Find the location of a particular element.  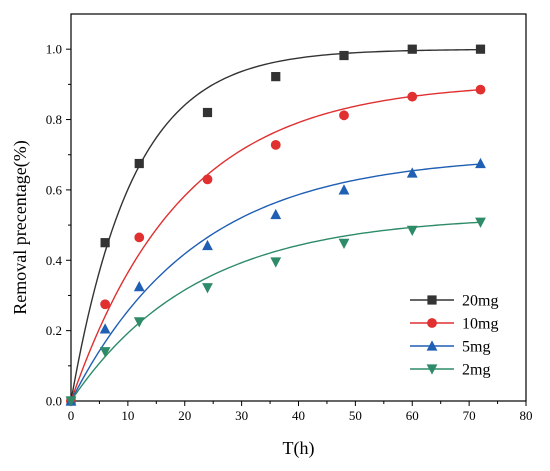

legend-label-20mg: 20mg is located at coordinates (480, 301).